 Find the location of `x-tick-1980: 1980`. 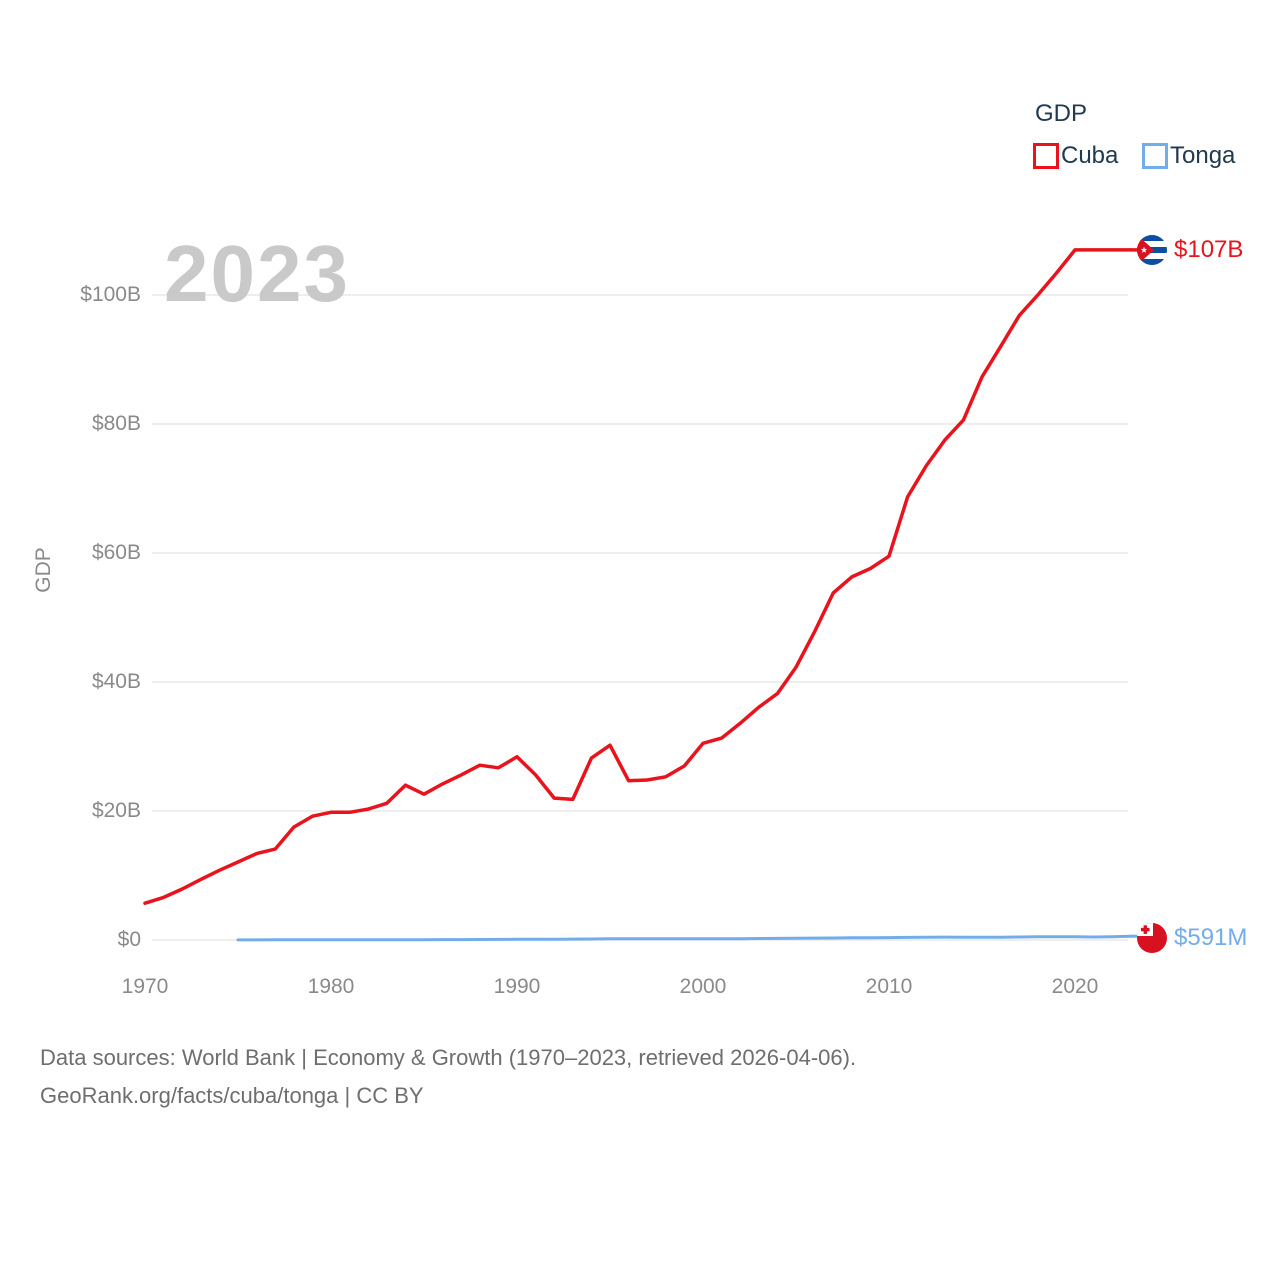

x-tick-1980: 1980 is located at coordinates (331, 986).